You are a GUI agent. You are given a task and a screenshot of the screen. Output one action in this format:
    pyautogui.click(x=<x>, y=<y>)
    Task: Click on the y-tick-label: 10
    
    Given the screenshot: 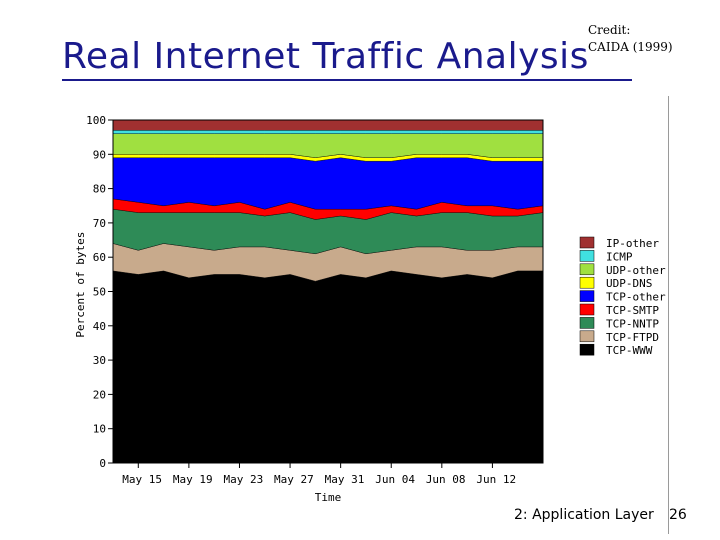 What is the action you would take?
    pyautogui.click(x=99, y=429)
    